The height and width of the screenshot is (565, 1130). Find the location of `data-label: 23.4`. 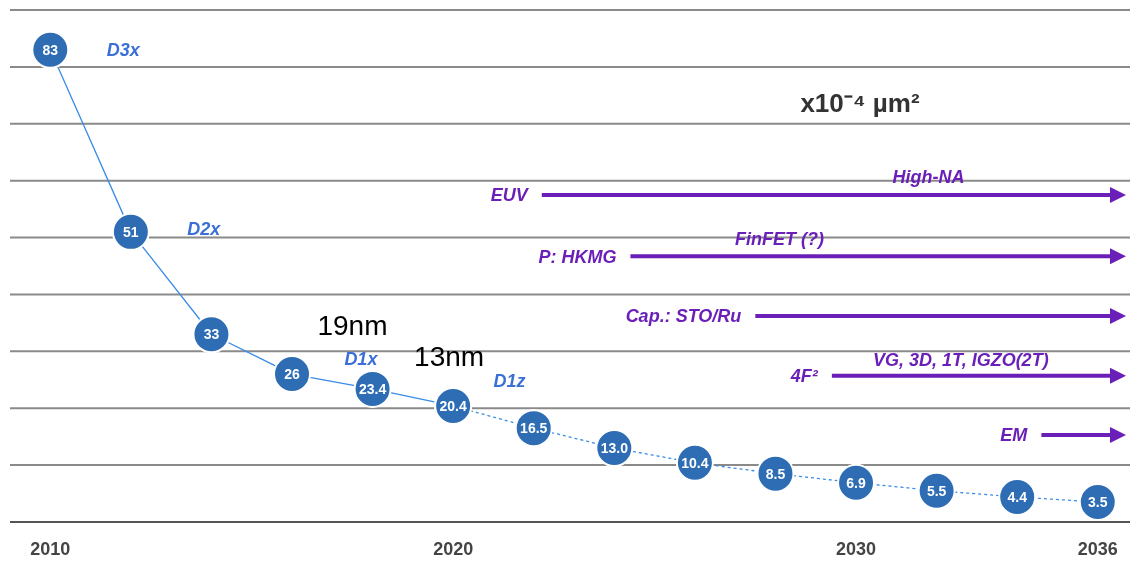

data-label: 23.4 is located at coordinates (372, 388).